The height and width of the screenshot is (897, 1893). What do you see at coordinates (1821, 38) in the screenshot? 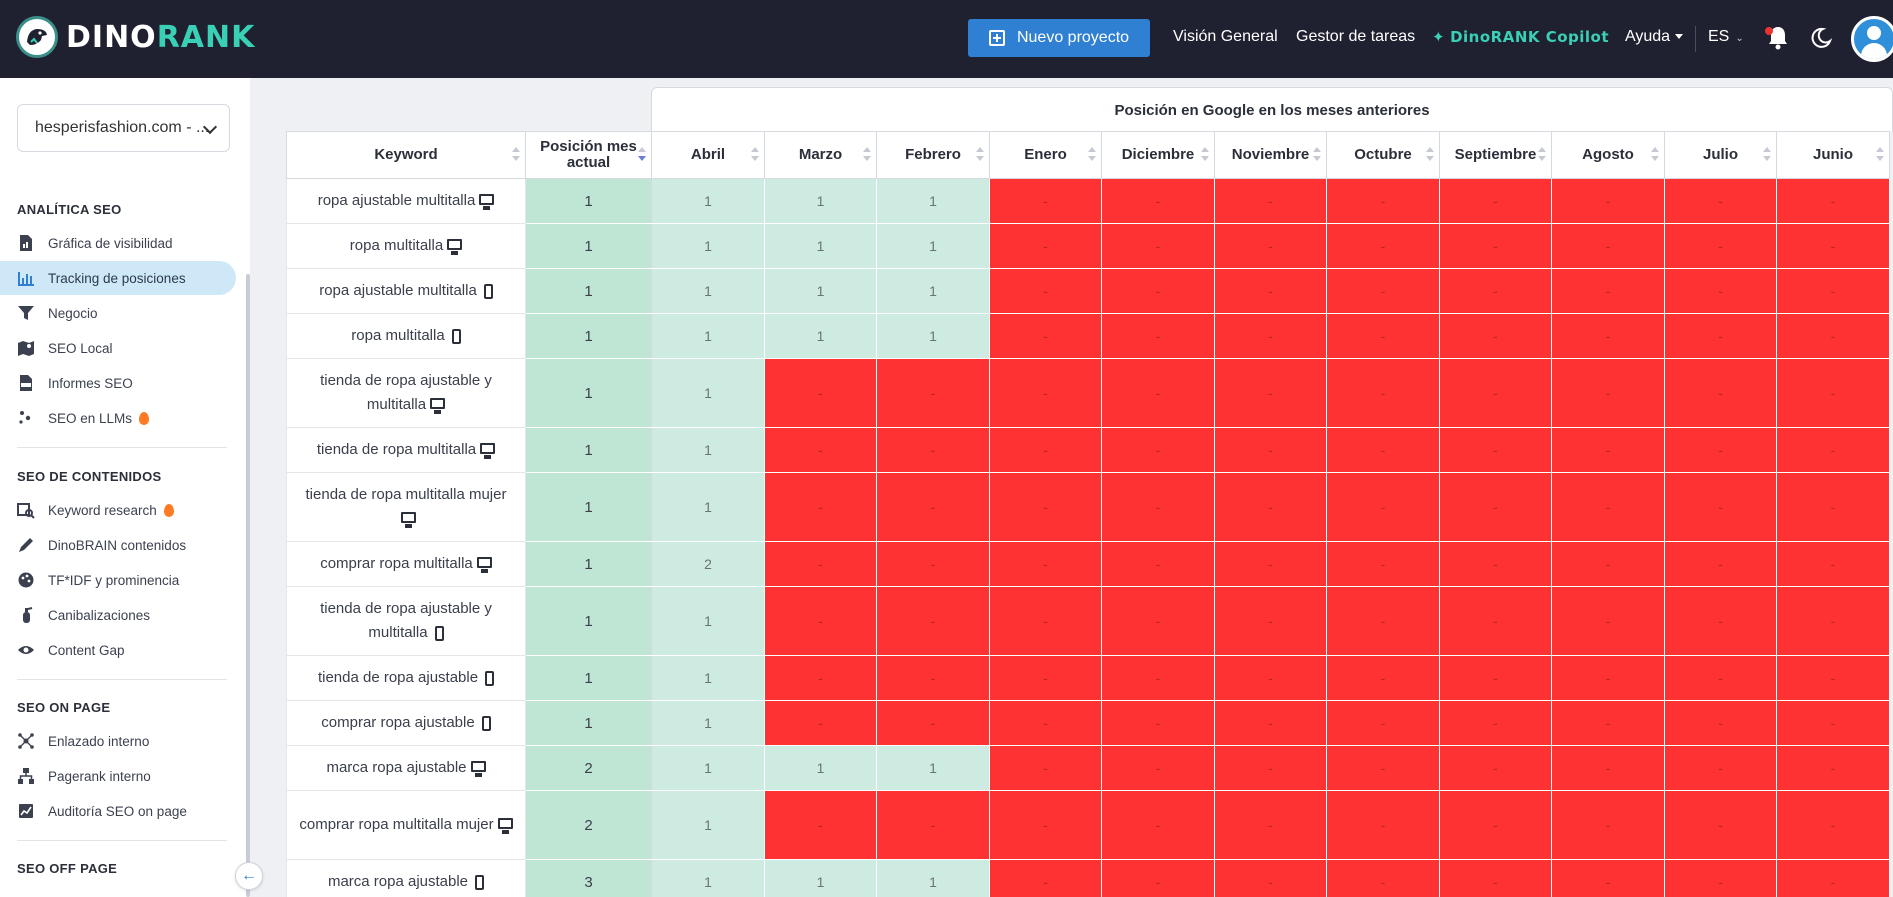
I see `moon-icon` at bounding box center [1821, 38].